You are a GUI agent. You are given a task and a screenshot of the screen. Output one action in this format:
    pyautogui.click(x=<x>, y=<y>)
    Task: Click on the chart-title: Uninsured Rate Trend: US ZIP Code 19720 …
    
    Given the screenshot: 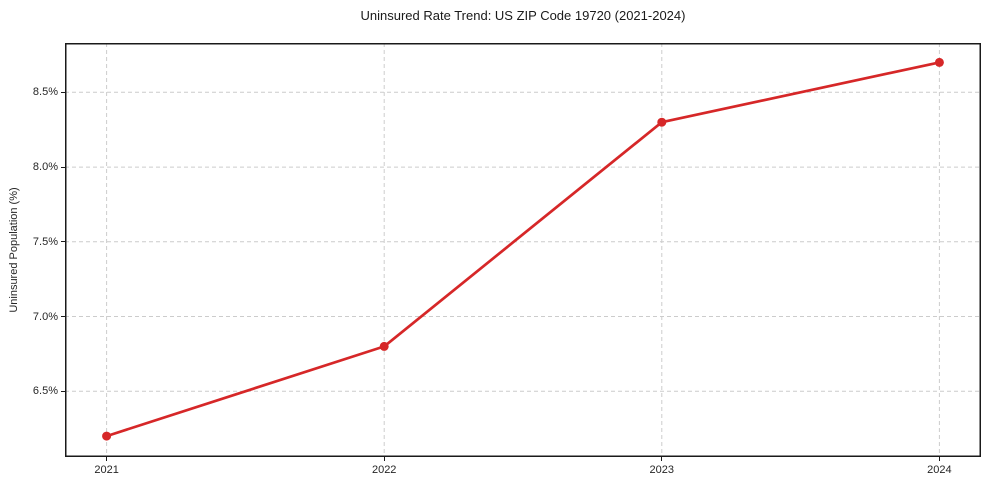 What is the action you would take?
    pyautogui.click(x=523, y=15)
    